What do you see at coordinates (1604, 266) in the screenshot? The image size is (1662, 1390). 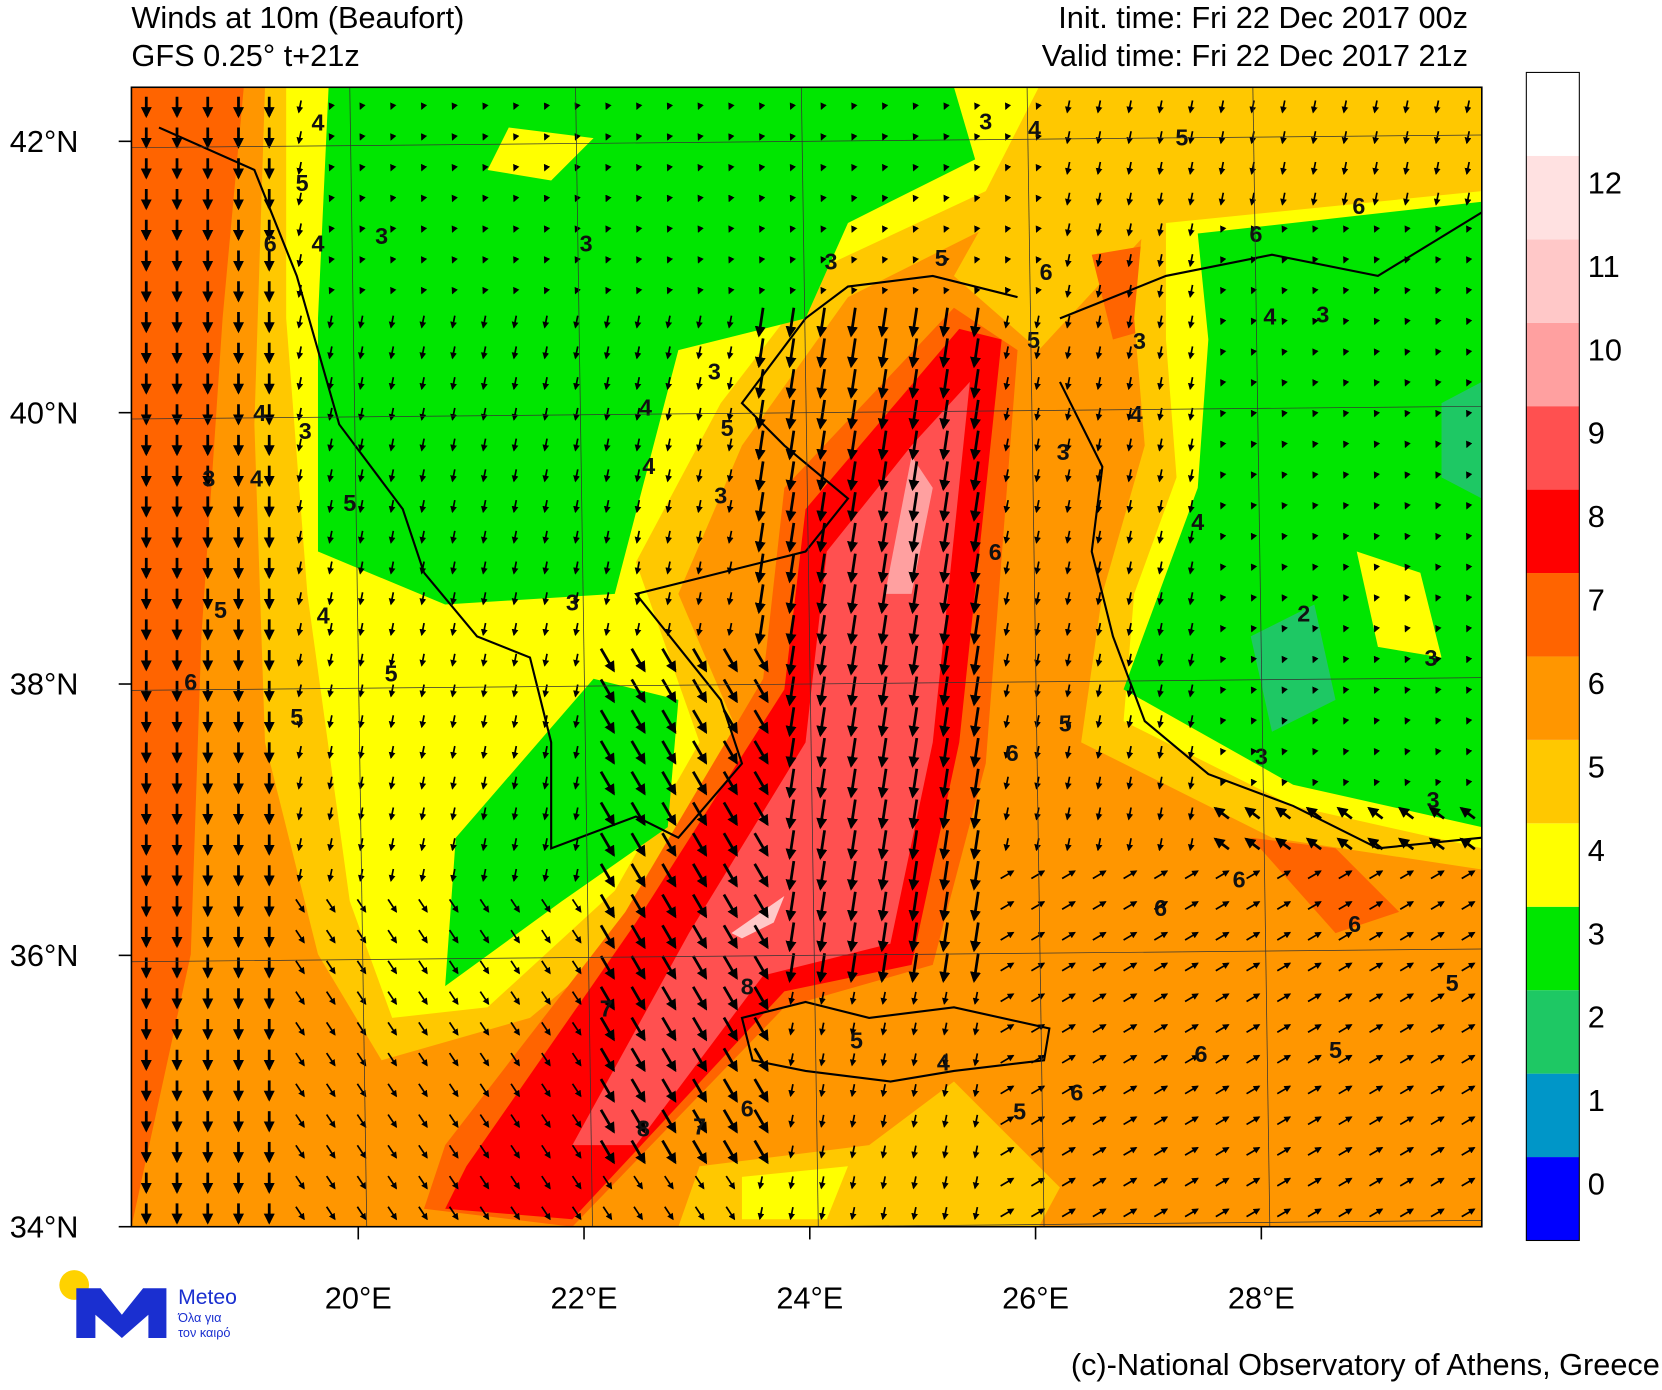 I see `colorbar-label: 11` at bounding box center [1604, 266].